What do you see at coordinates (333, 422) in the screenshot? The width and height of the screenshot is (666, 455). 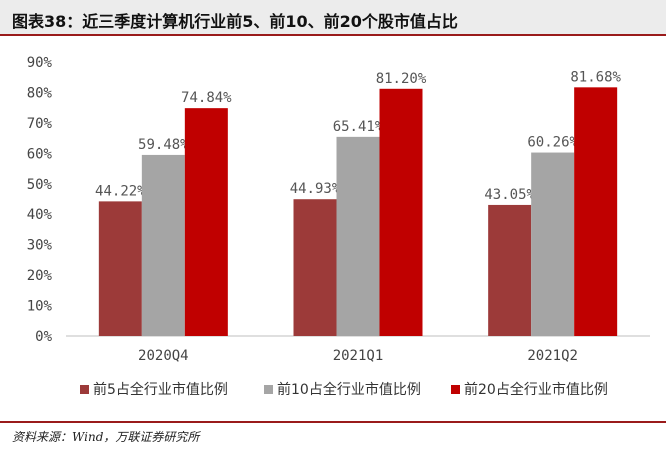 I see `source-divider` at bounding box center [333, 422].